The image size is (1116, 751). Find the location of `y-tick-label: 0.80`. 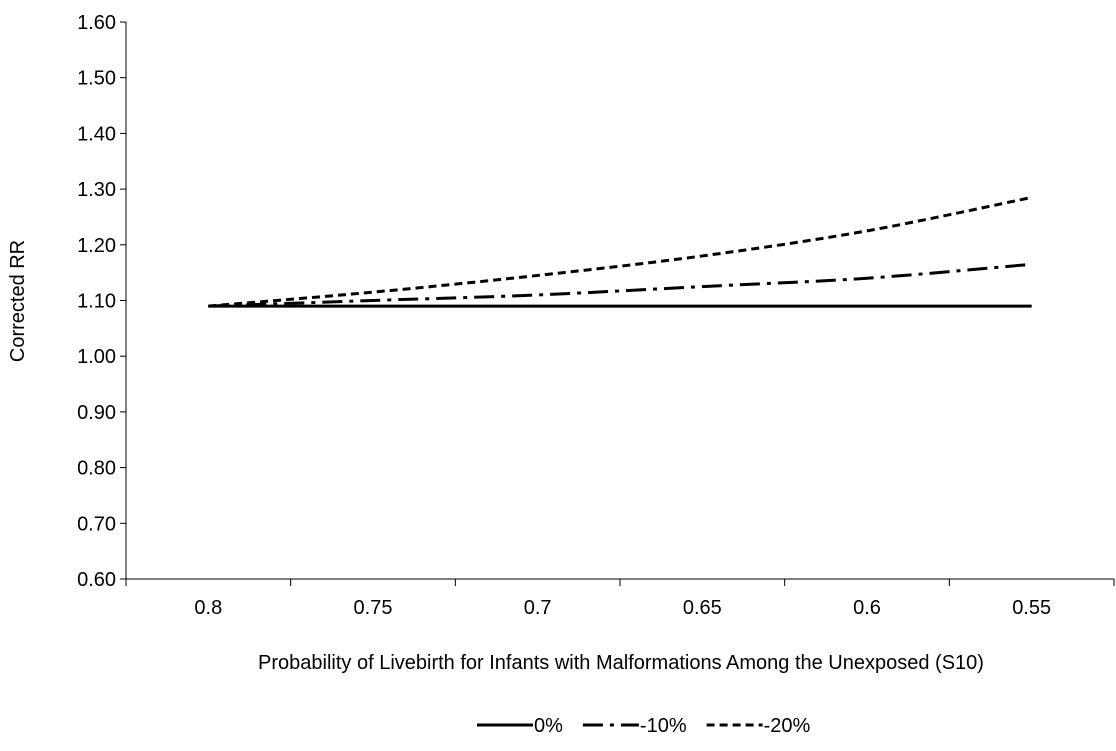

y-tick-label: 0.80 is located at coordinates (96, 469).